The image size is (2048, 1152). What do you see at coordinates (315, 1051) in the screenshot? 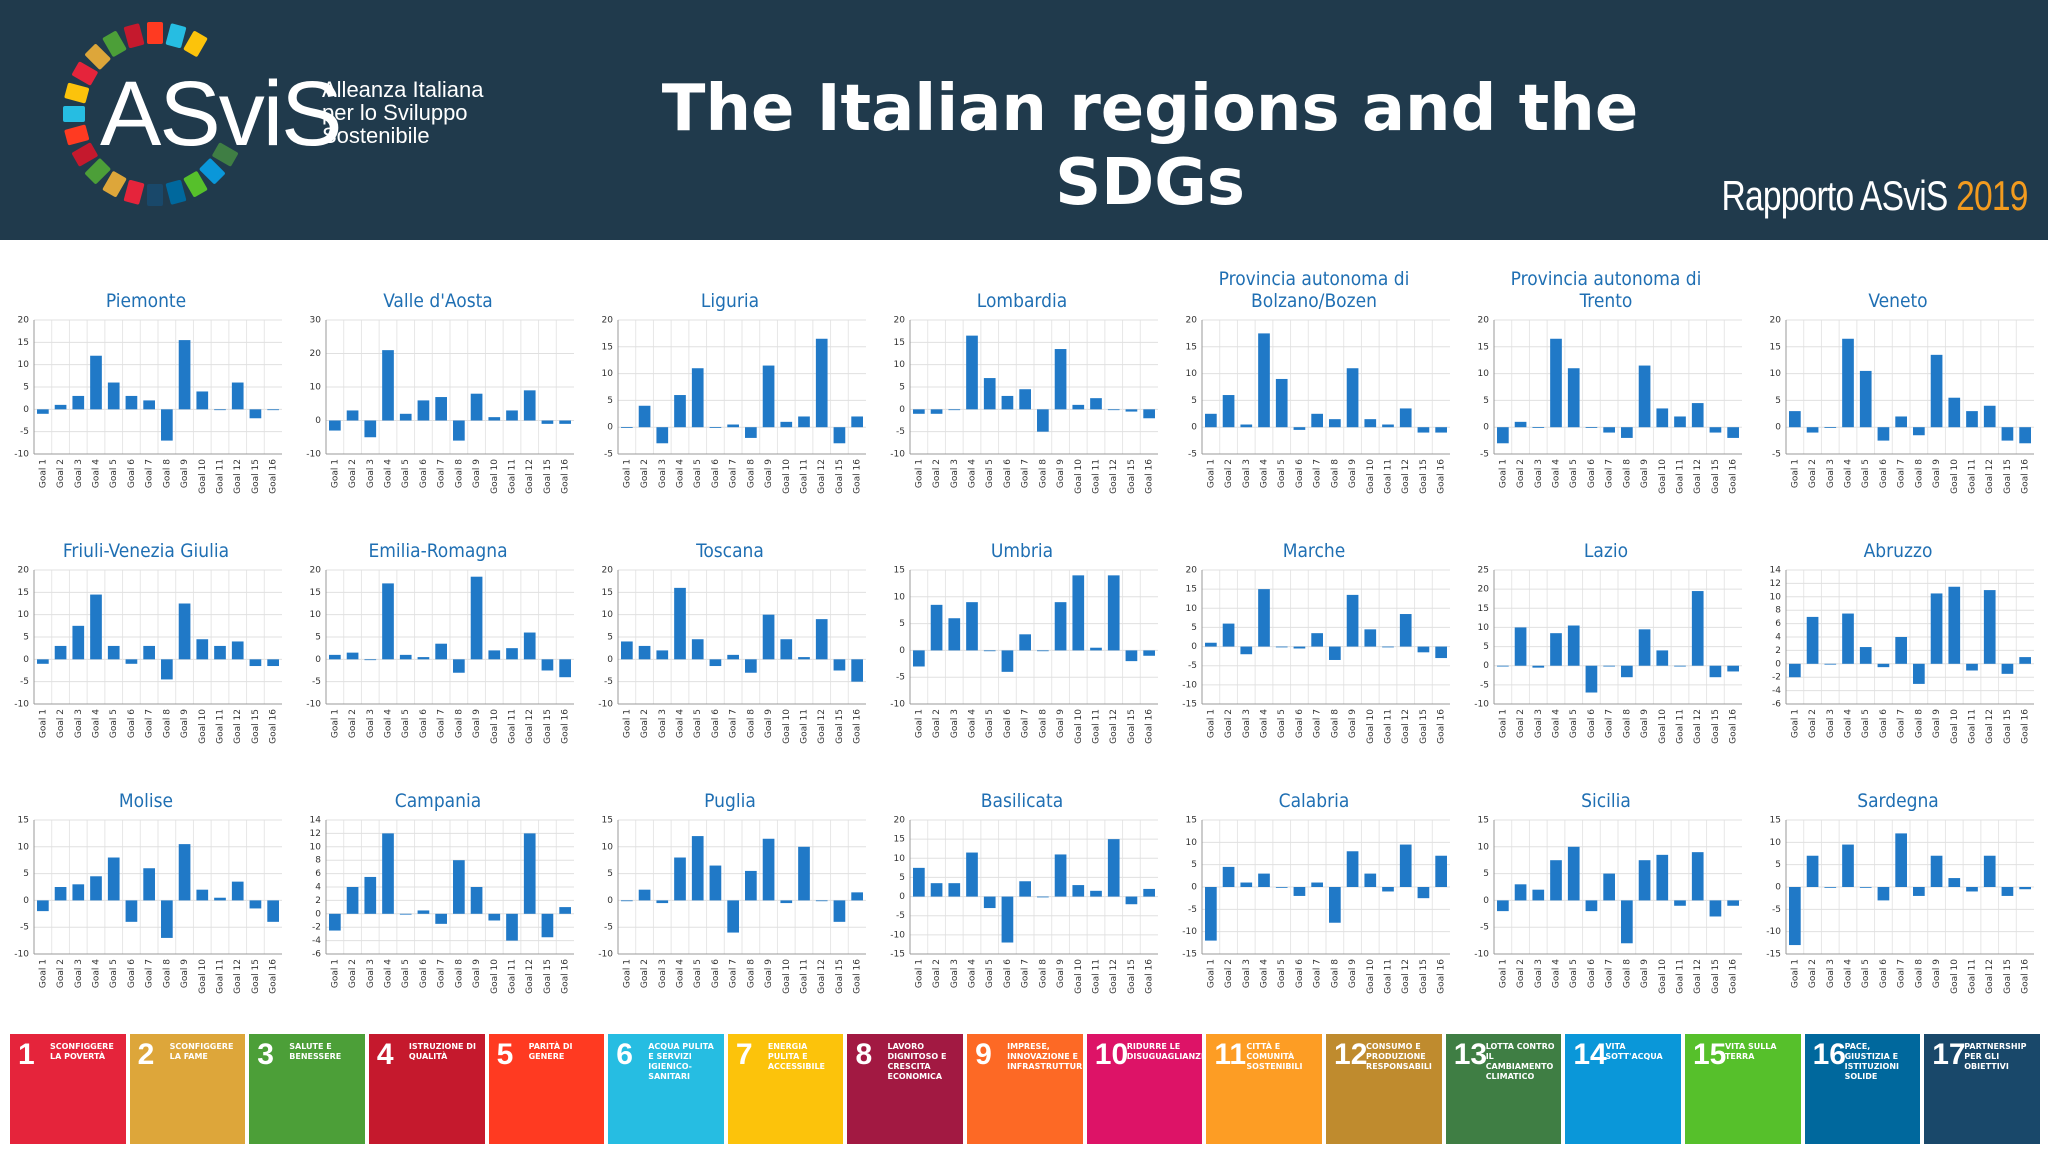
I see `sdg-label: SALUTE E BENESSERE` at bounding box center [315, 1051].